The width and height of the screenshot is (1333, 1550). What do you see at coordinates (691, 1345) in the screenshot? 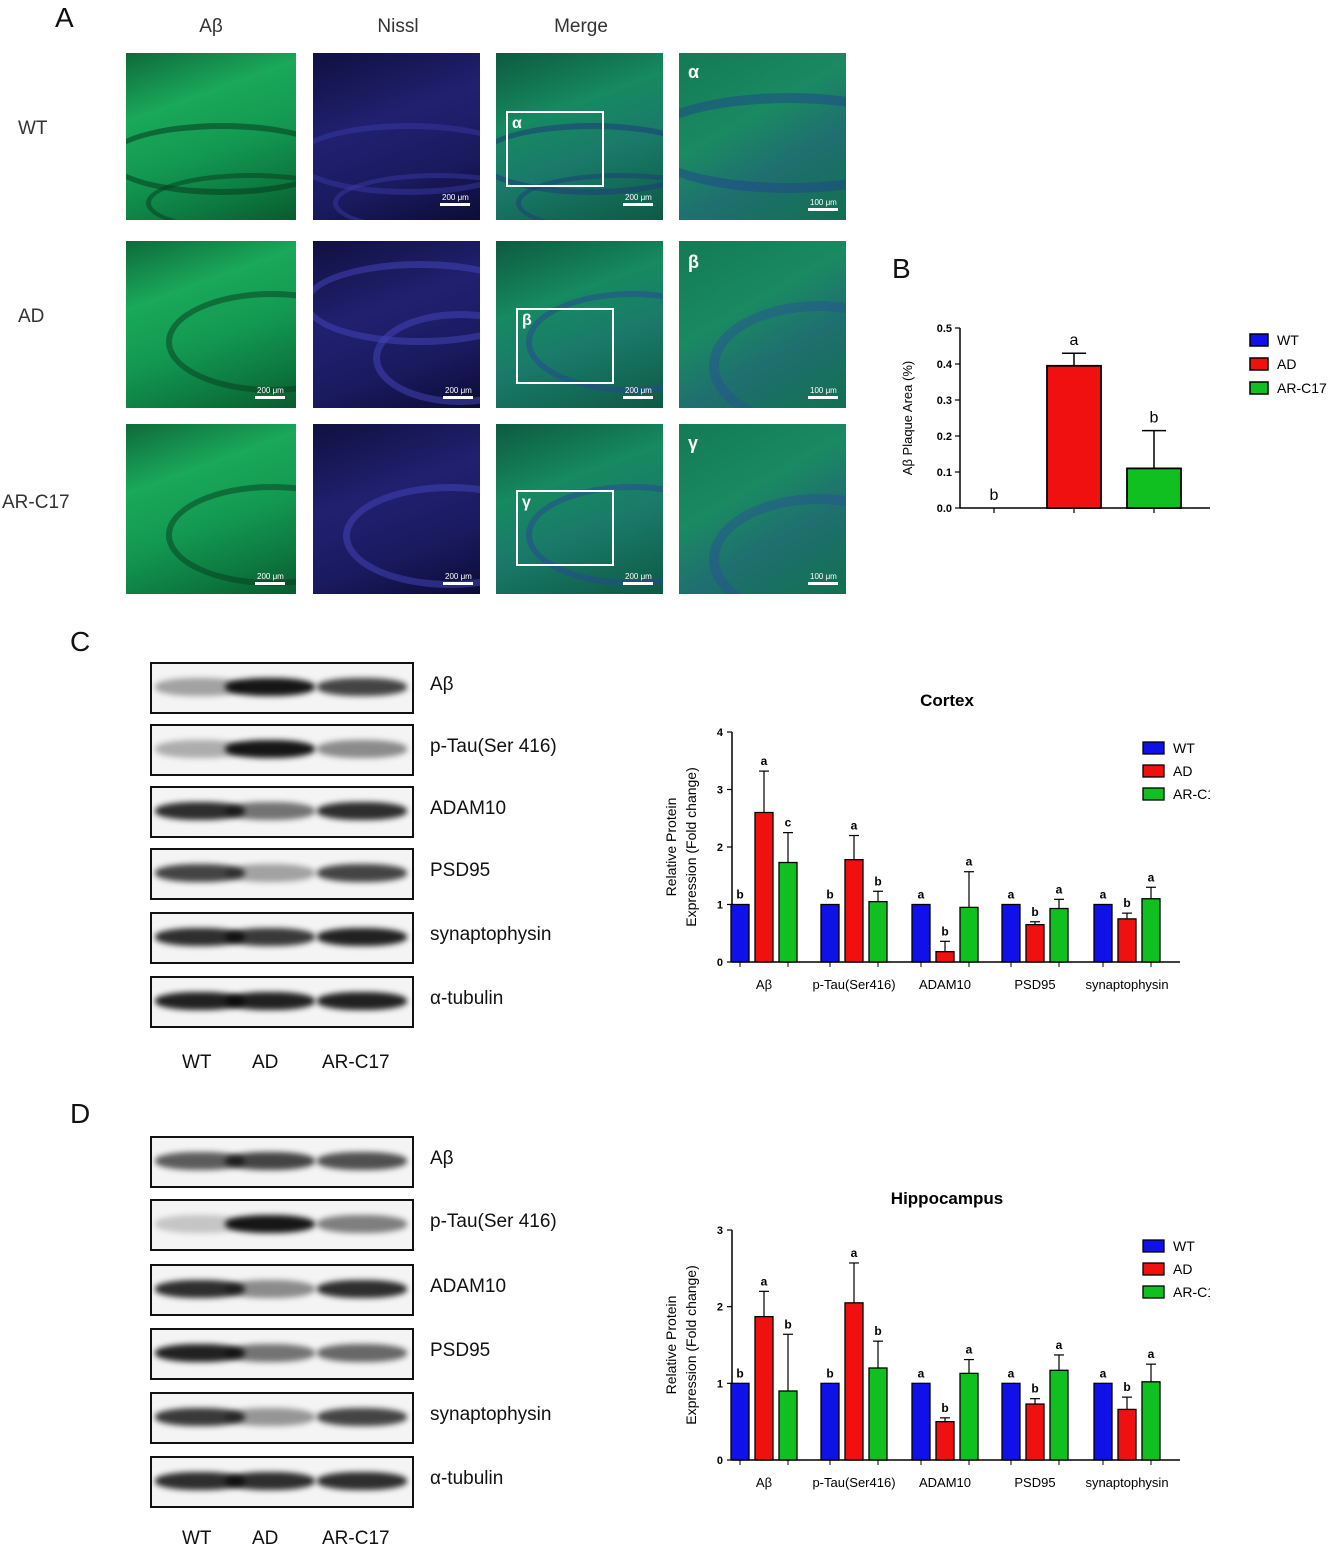
I see `hippocampus-y-axis-label: Expression (Fold change)` at bounding box center [691, 1345].